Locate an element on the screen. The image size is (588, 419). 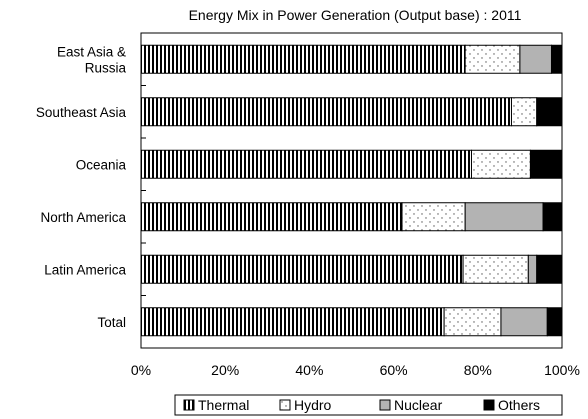
x-tick-label: 80% is located at coordinates (478, 370).